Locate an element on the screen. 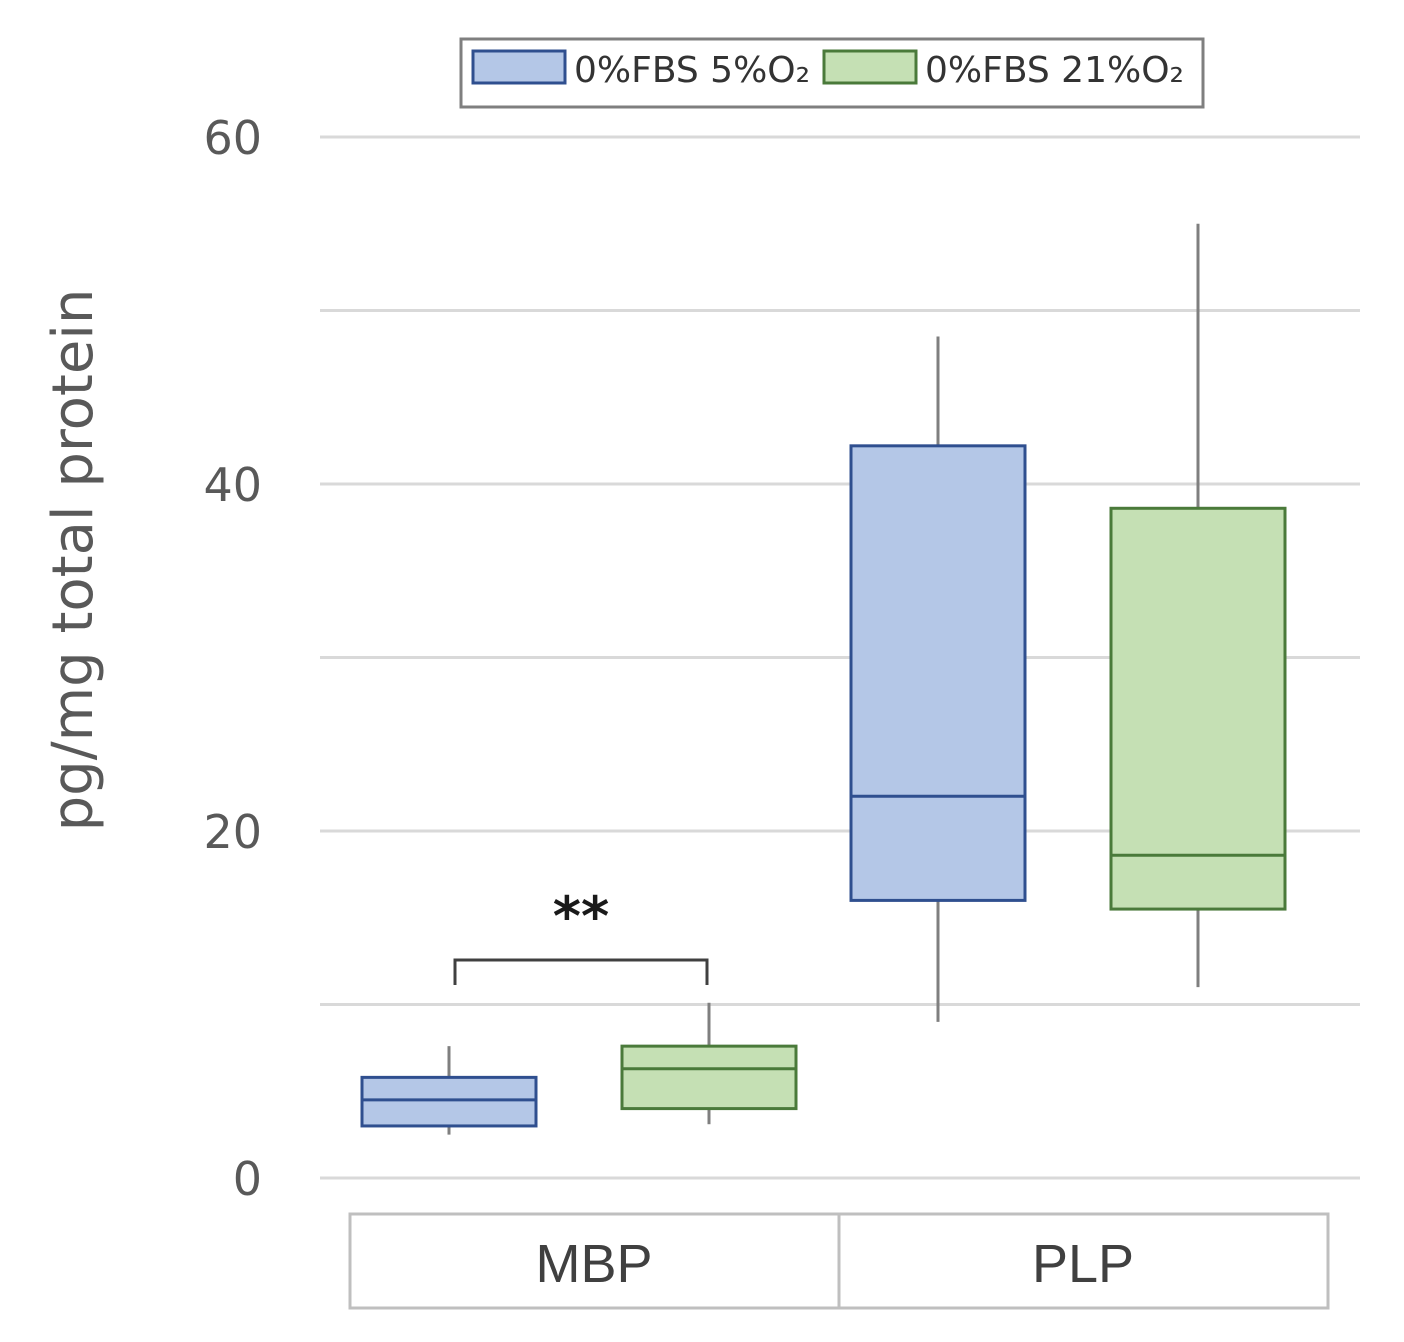 Image resolution: width=1404 pixels, height=1342 pixels. box-0-fbs-21-o--mbp is located at coordinates (709, 1063).